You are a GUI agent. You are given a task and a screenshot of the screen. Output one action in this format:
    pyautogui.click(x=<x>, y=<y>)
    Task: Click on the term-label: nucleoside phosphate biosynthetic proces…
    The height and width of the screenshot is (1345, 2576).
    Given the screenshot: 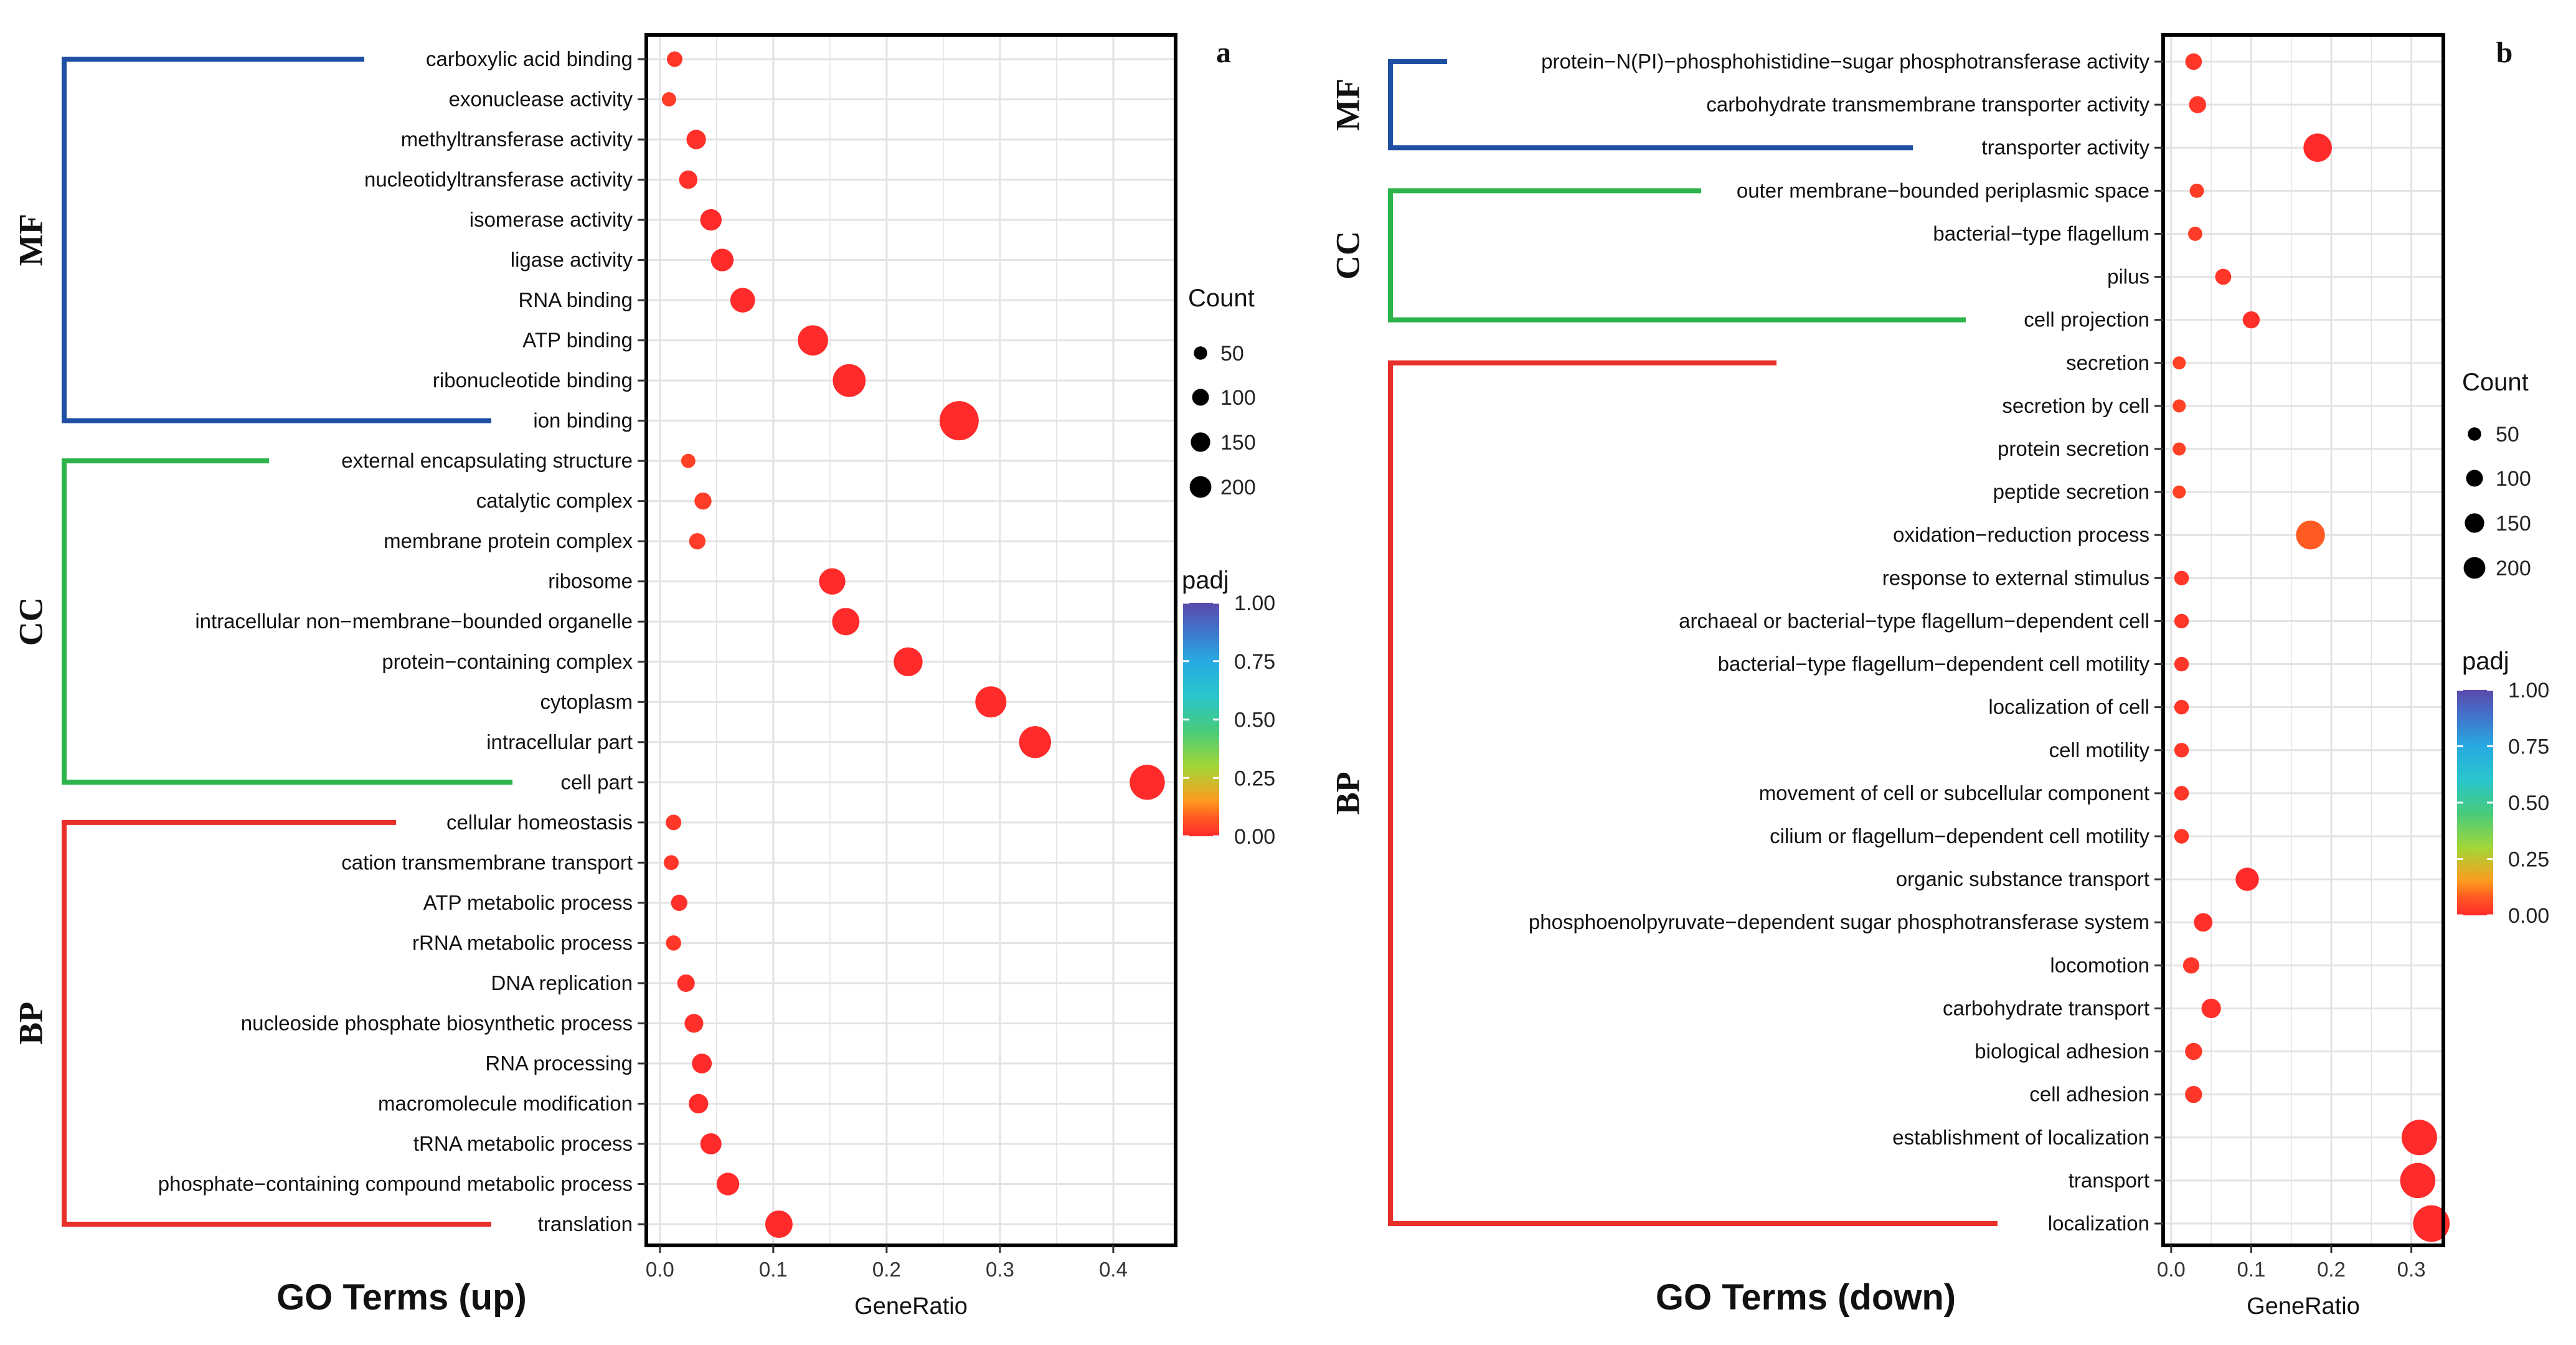 What is the action you would take?
    pyautogui.click(x=437, y=1023)
    